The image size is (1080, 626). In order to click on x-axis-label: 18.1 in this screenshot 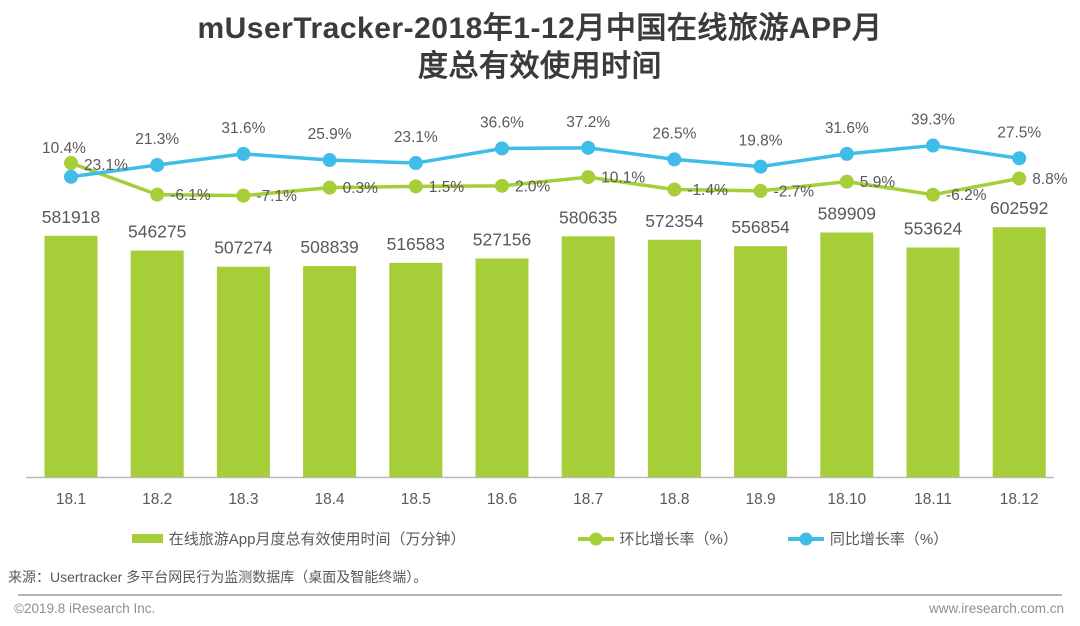, I will do `click(71, 499)`.